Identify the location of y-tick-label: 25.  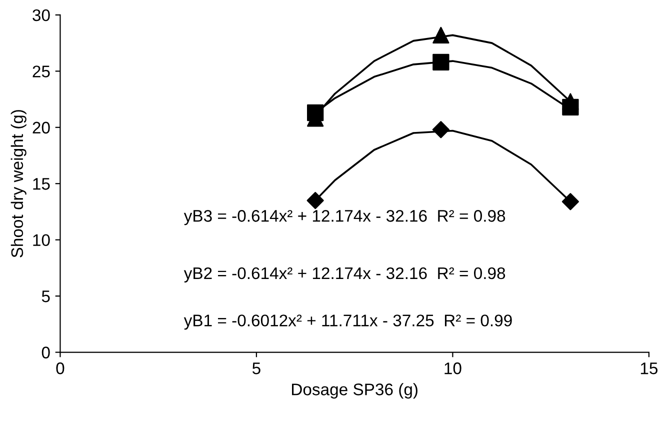
(41, 72).